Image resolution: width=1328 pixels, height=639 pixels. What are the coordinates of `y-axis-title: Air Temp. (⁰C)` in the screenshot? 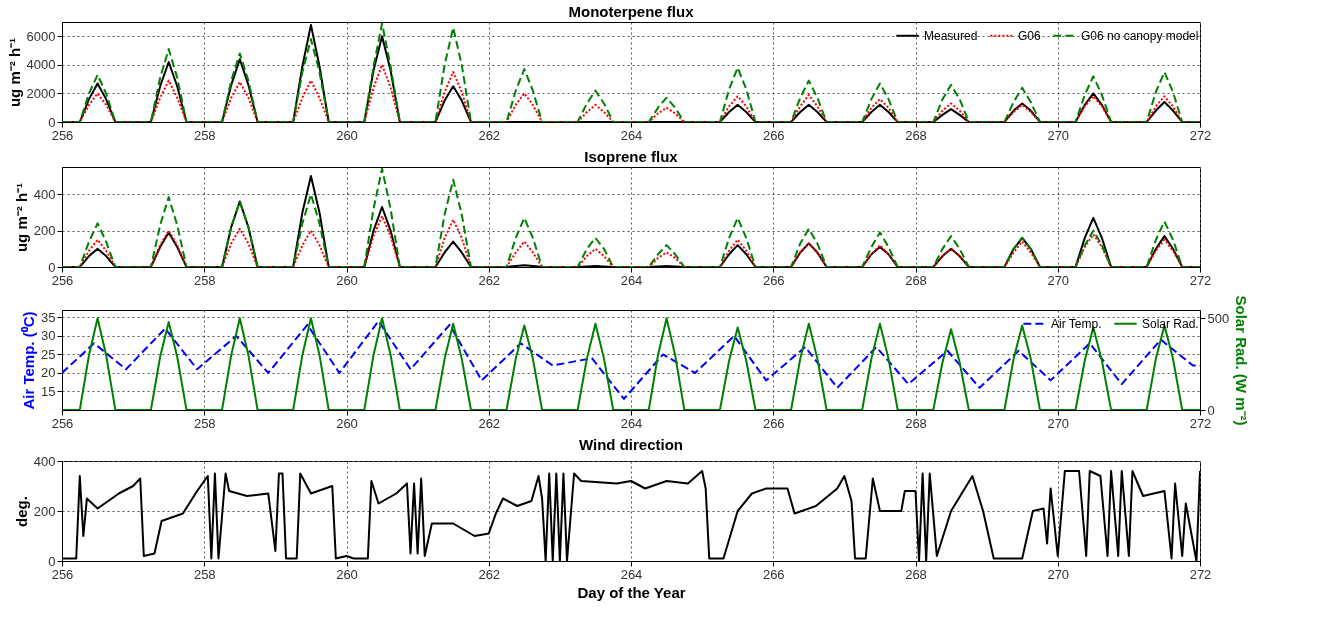 It's located at (29, 360).